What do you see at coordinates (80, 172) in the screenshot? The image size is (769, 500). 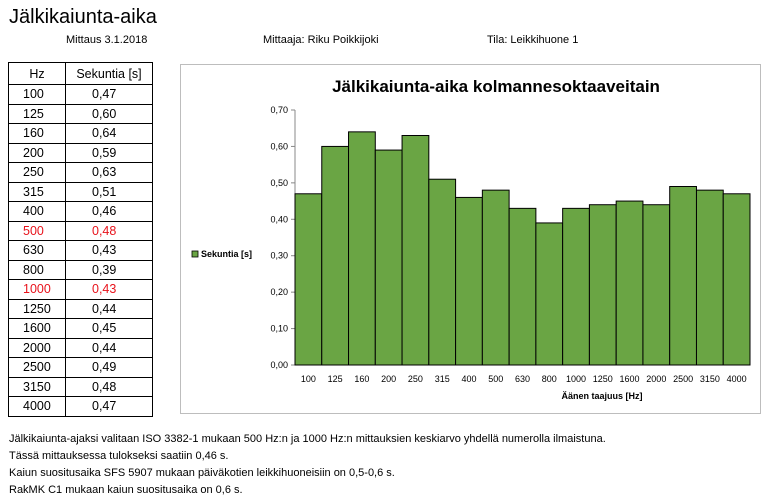 I see `table-row: 250 0,63` at bounding box center [80, 172].